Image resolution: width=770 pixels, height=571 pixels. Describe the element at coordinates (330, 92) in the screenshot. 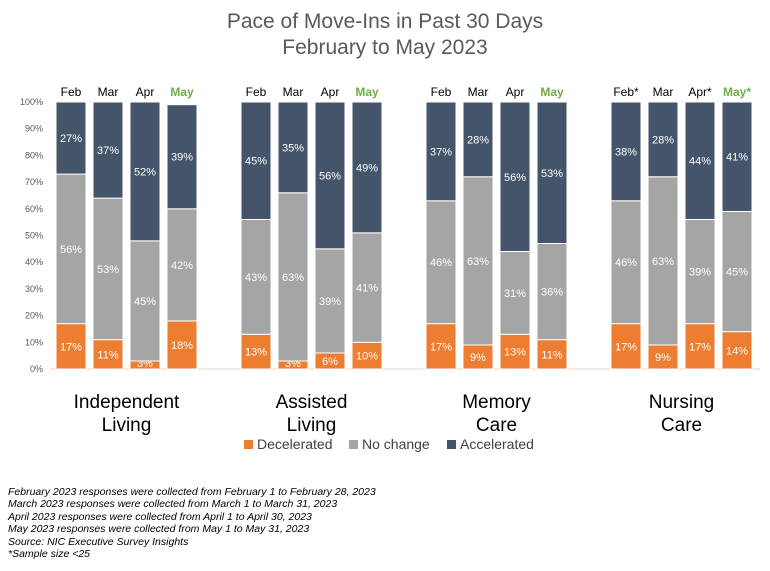

I see `month-label: Apr` at that location.